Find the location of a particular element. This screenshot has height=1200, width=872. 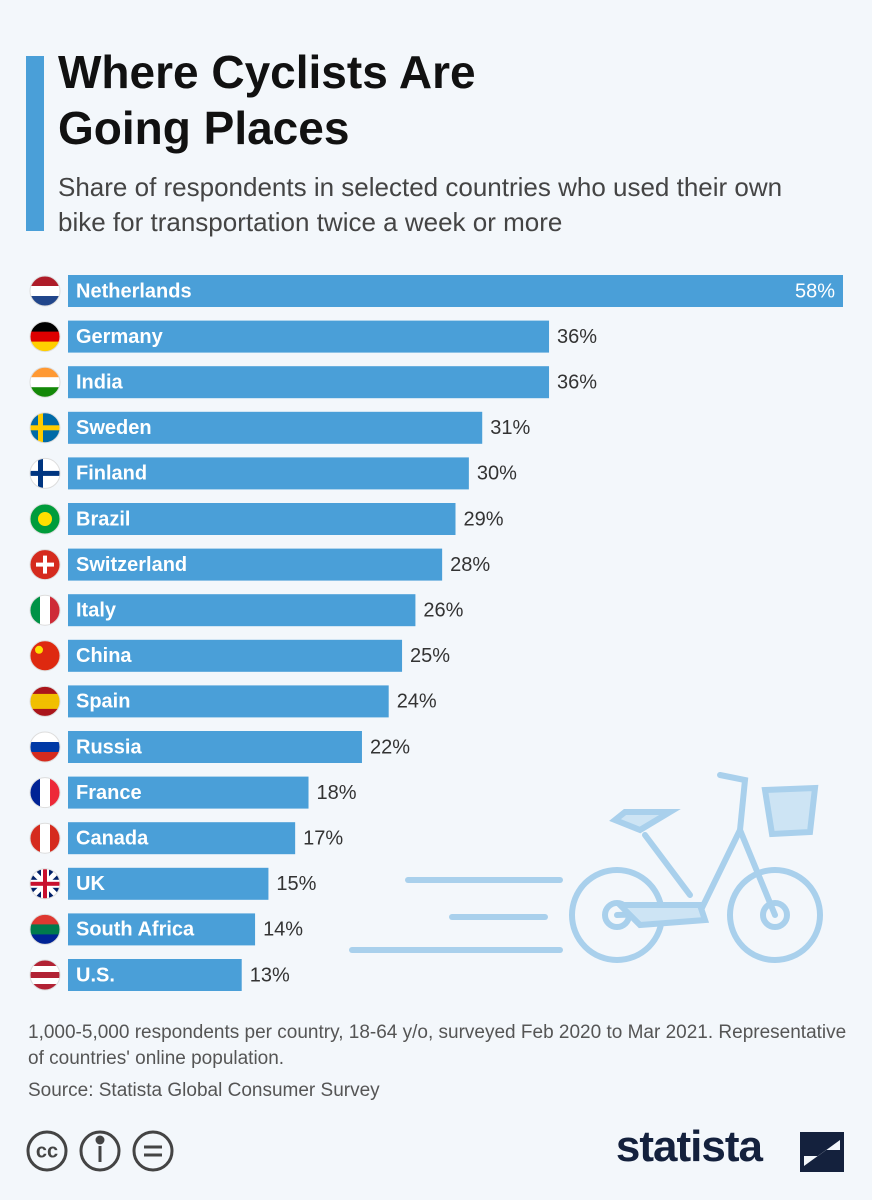

category-label: Netherlands is located at coordinates (134, 291).